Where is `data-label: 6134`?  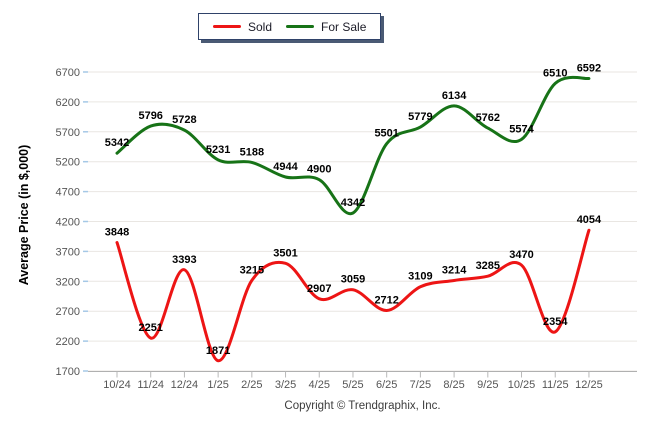
data-label: 6134 is located at coordinates (454, 96).